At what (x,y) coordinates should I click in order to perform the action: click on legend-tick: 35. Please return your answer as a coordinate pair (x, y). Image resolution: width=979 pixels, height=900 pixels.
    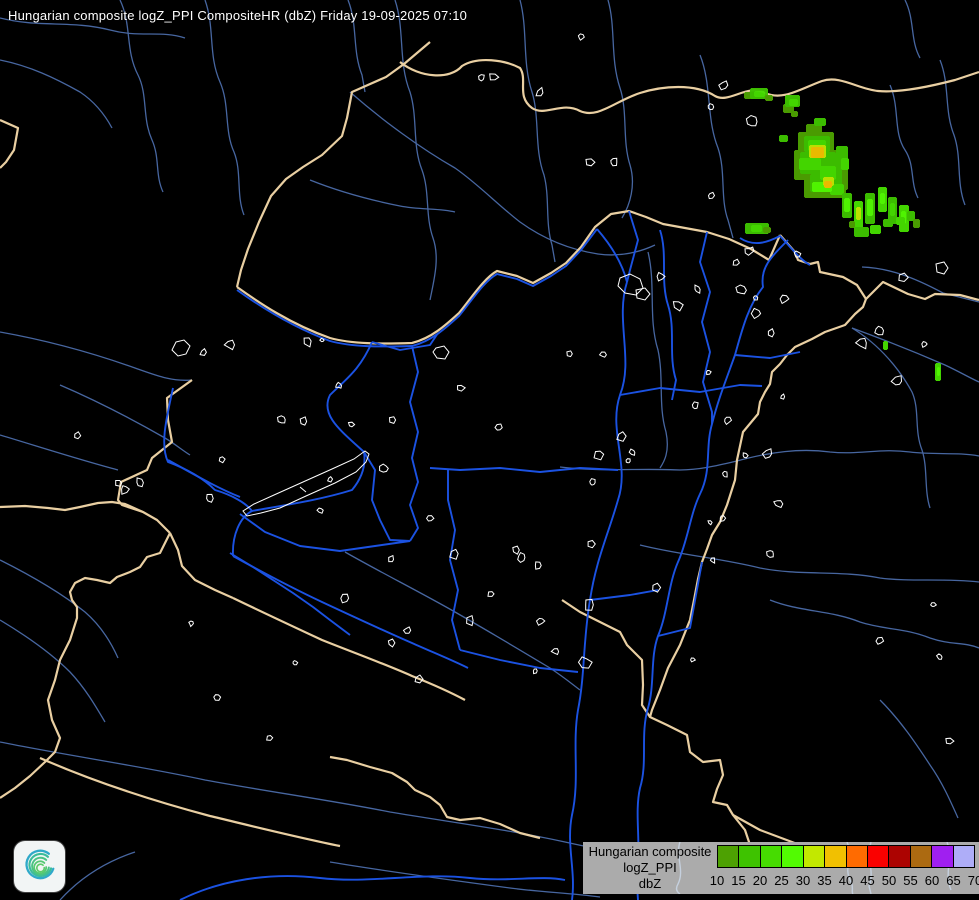
    Looking at the image, I should click on (824, 880).